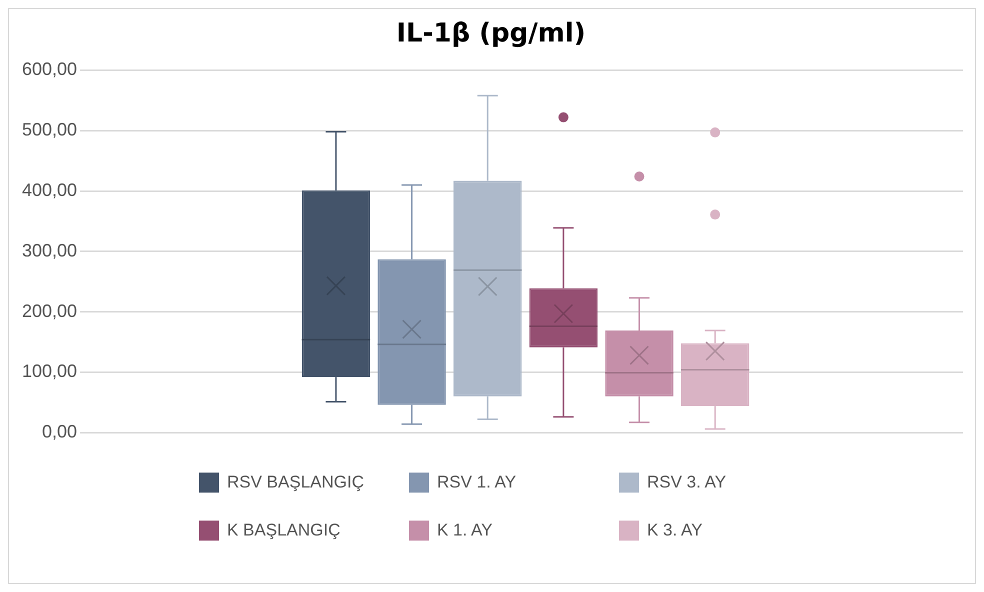 The width and height of the screenshot is (984, 592). I want to click on y-tick-label: 0,00, so click(60, 432).